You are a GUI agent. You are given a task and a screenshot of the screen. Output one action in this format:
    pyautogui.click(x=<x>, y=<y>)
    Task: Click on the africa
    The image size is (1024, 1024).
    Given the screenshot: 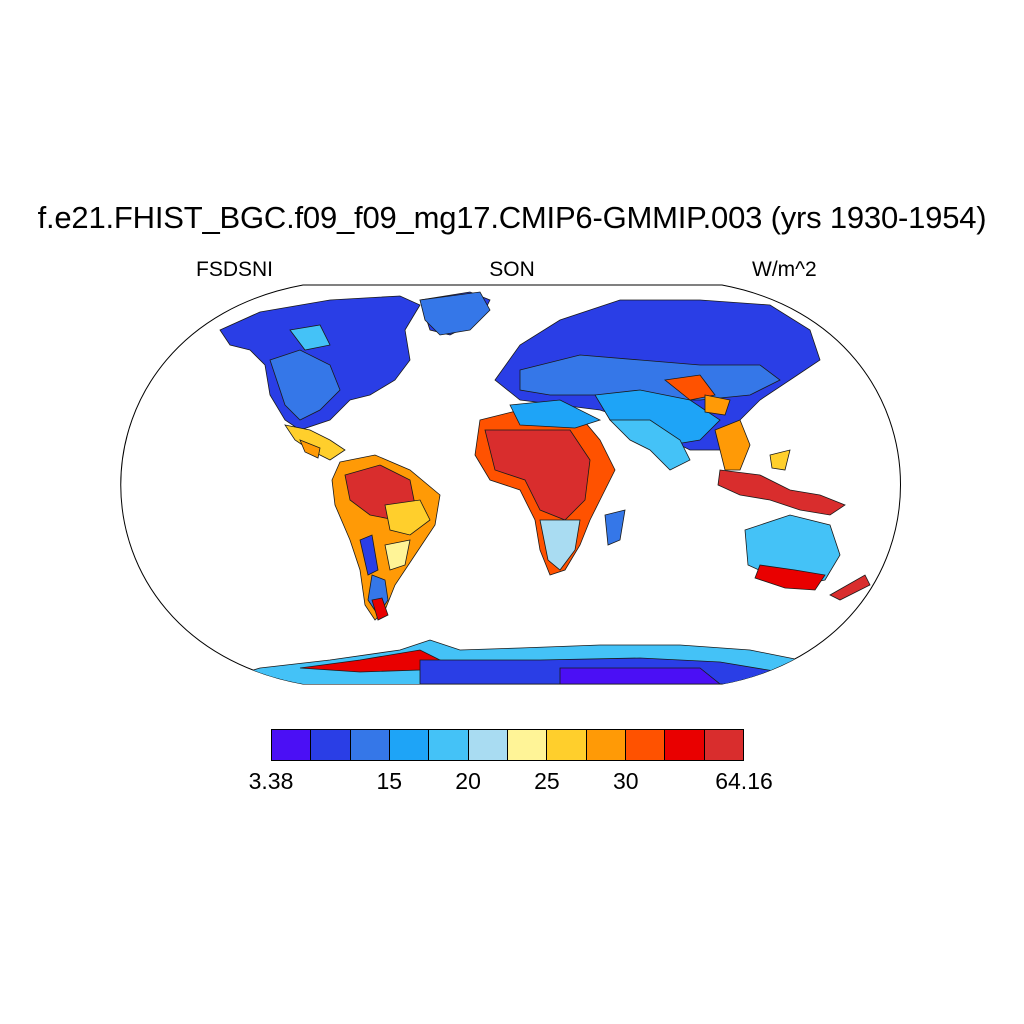 What is the action you would take?
    pyautogui.click(x=550, y=487)
    